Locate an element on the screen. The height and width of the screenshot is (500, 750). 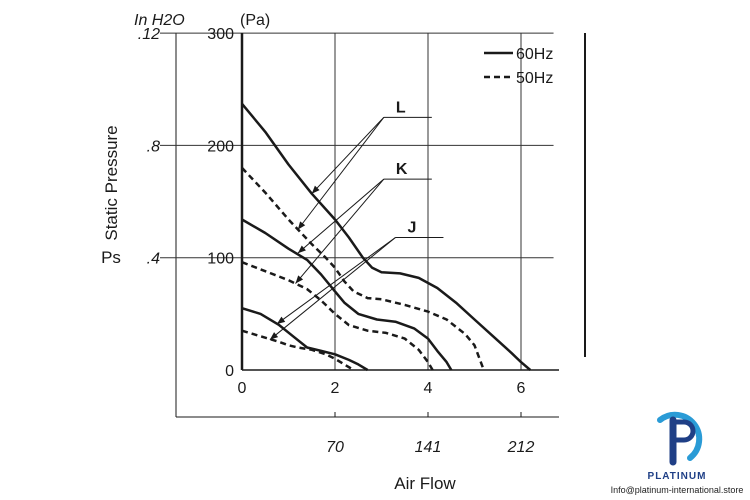
y-tick-label: 300 is located at coordinates (220, 34).